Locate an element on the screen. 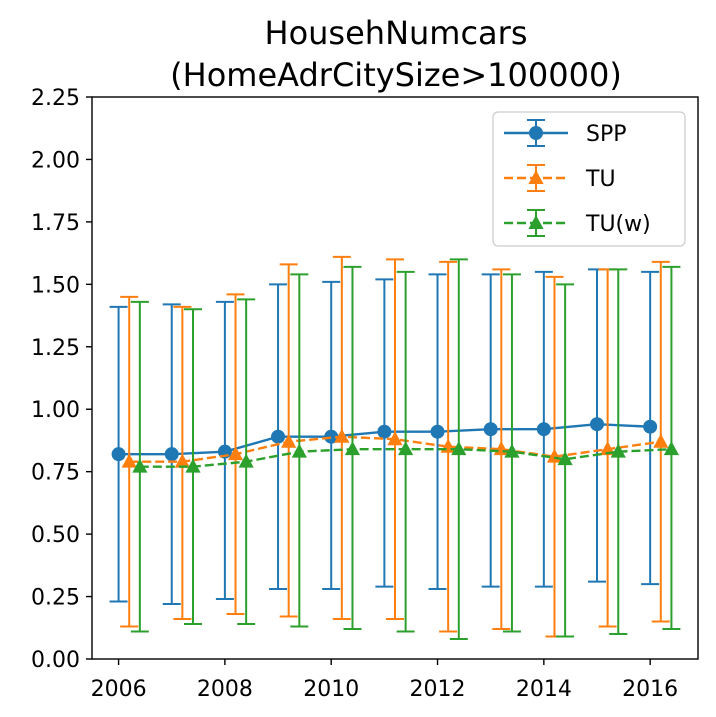  legend-label: SPP is located at coordinates (606, 134).